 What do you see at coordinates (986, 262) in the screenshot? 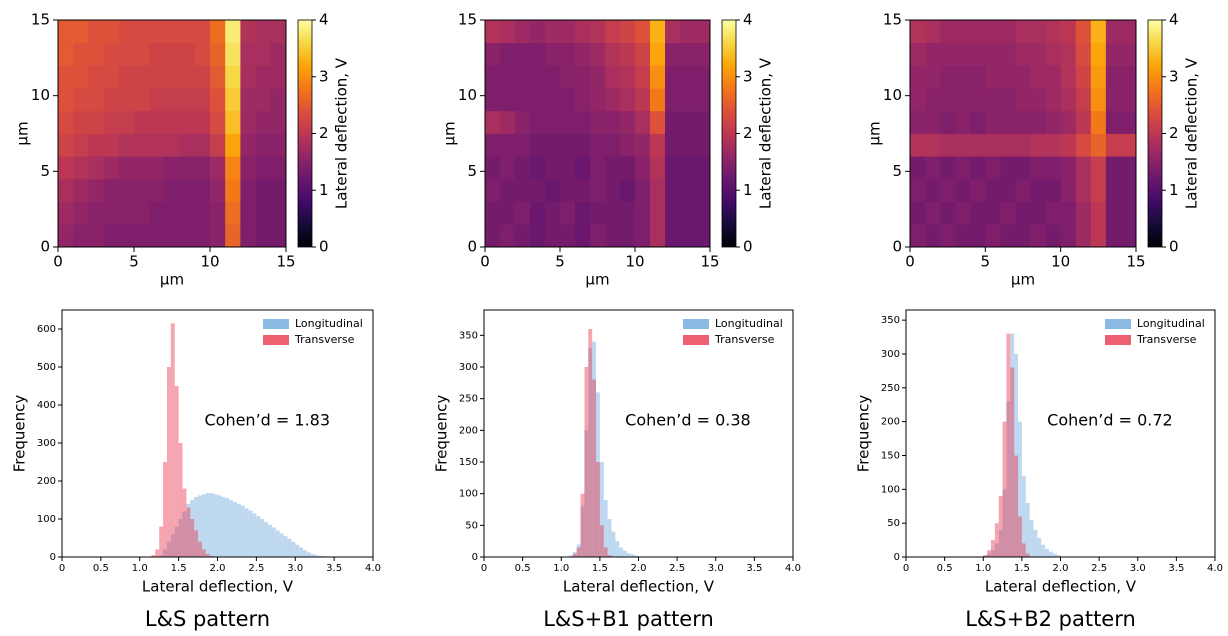
I see `x-tick-label: 5` at bounding box center [986, 262].